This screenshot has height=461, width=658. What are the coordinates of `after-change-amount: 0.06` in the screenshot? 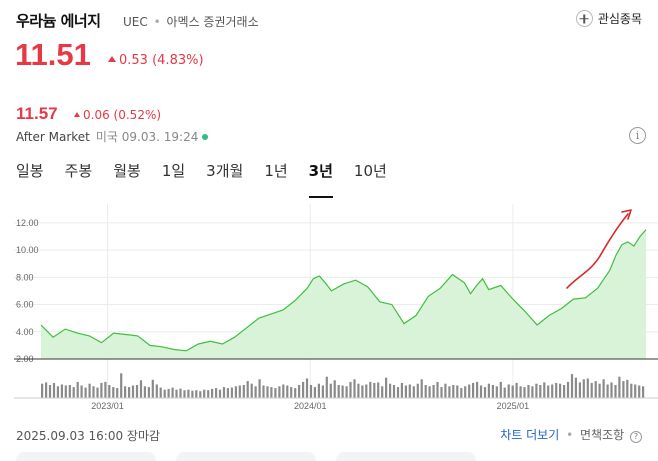 It's located at (96, 115).